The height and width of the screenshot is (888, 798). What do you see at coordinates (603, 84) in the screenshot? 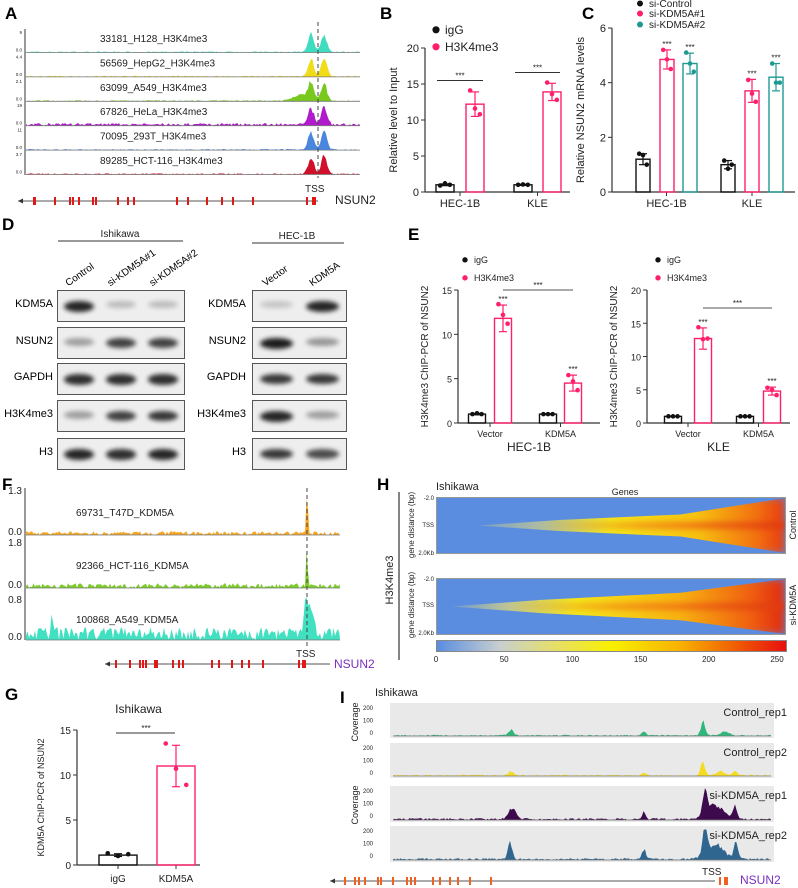
I see `y-tick-label: 4` at bounding box center [603, 84].